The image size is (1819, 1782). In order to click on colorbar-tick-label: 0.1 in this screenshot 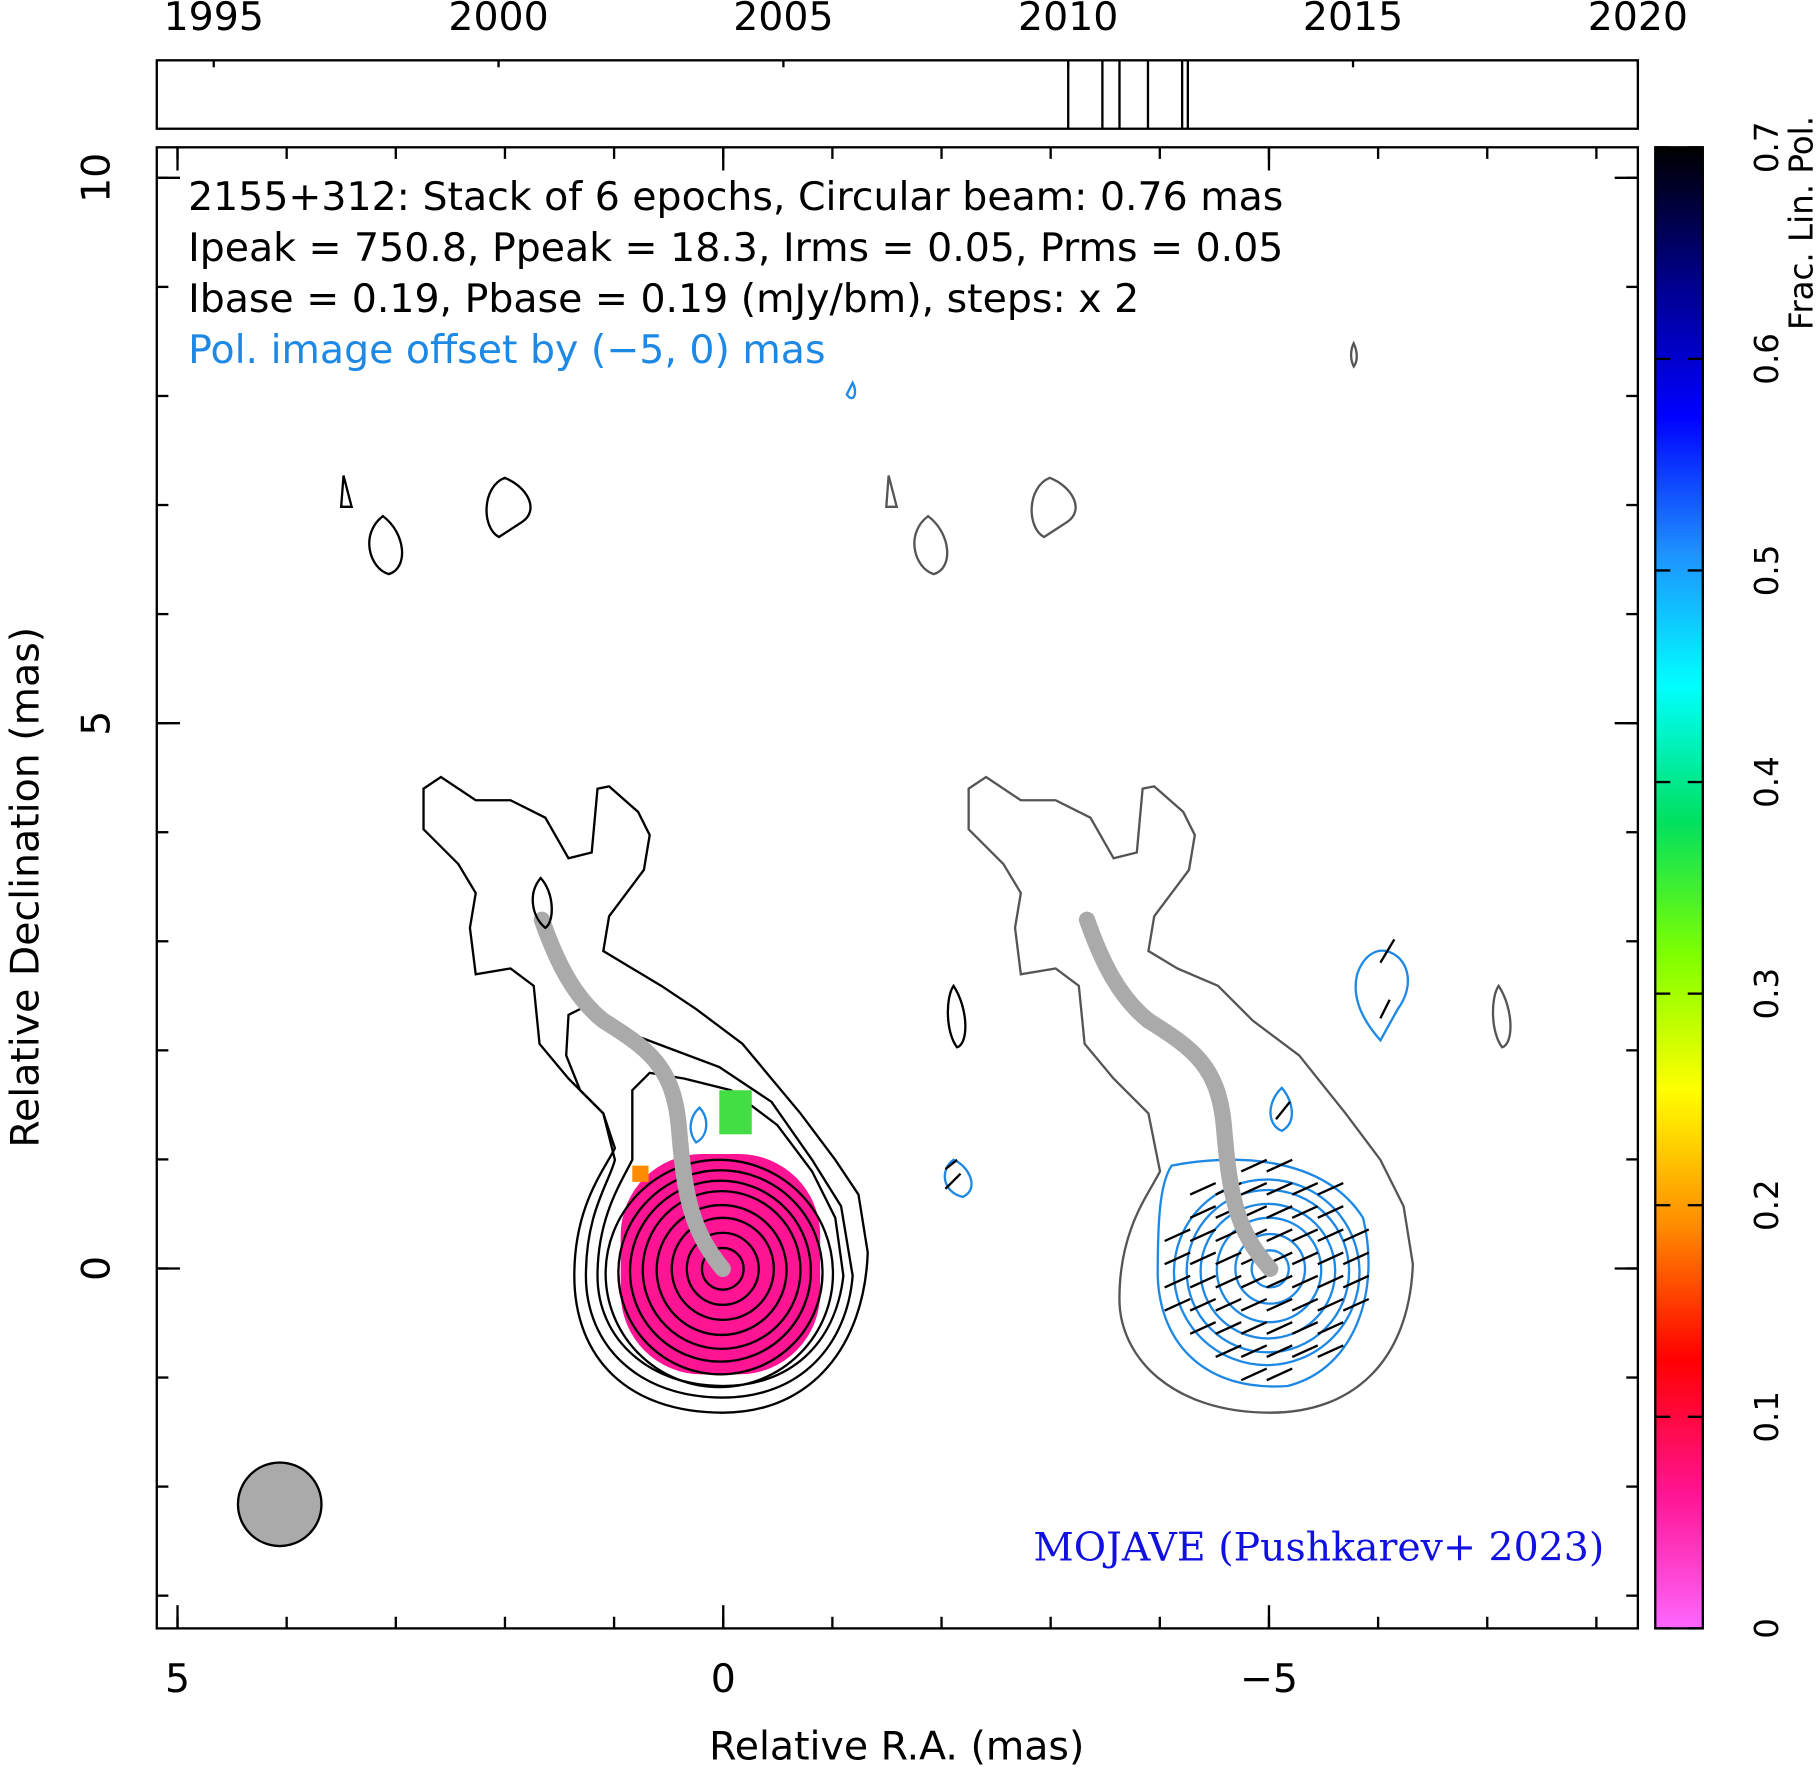, I will do `click(1767, 1417)`.